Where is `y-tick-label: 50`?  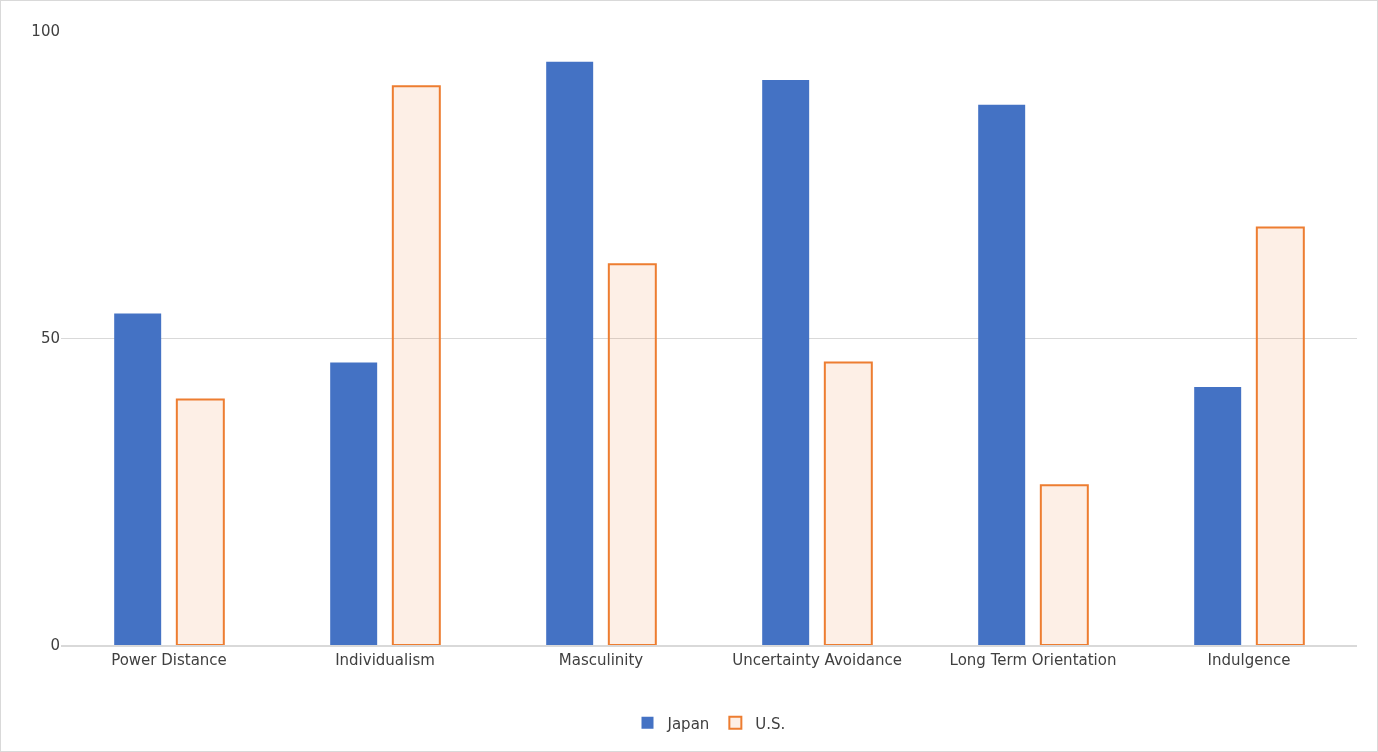
y-tick-label: 50 is located at coordinates (50, 338).